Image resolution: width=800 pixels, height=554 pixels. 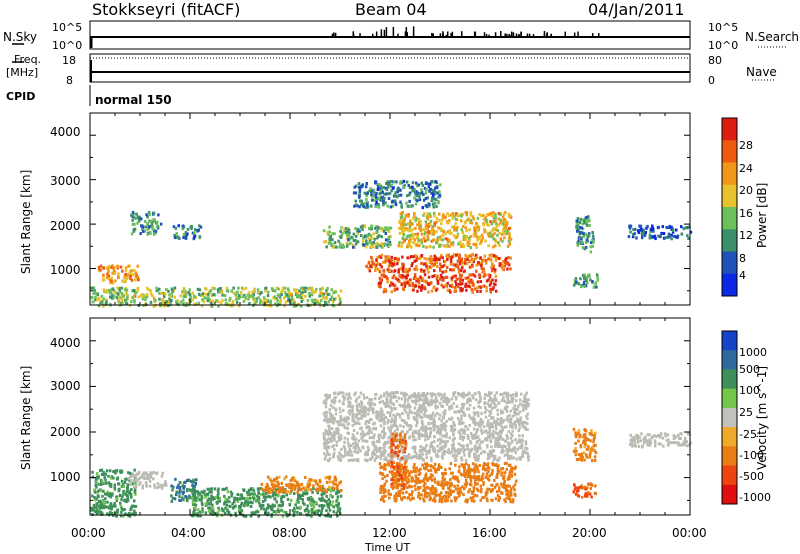 What do you see at coordinates (390, 35) in the screenshot?
I see `nsky-strip-frame` at bounding box center [390, 35].